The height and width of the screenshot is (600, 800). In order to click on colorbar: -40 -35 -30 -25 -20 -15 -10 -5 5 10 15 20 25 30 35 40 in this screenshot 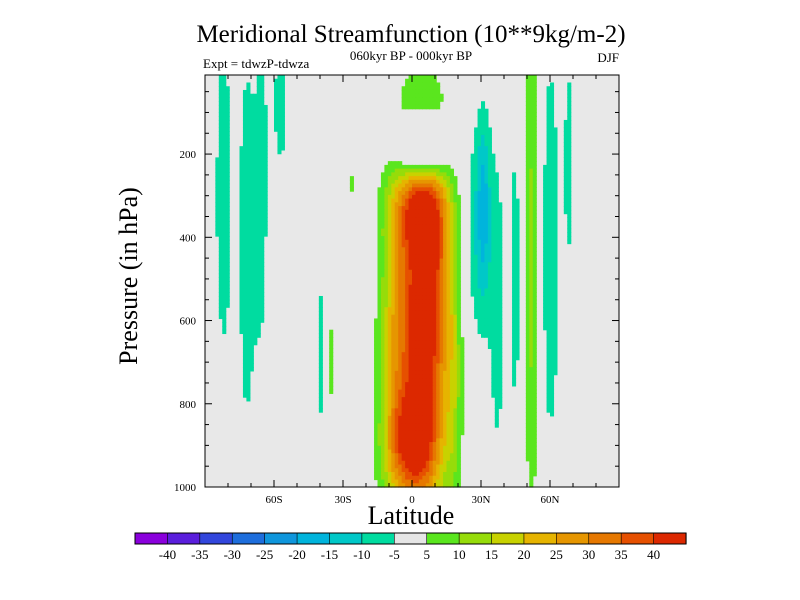, I will do `click(410, 547)`.